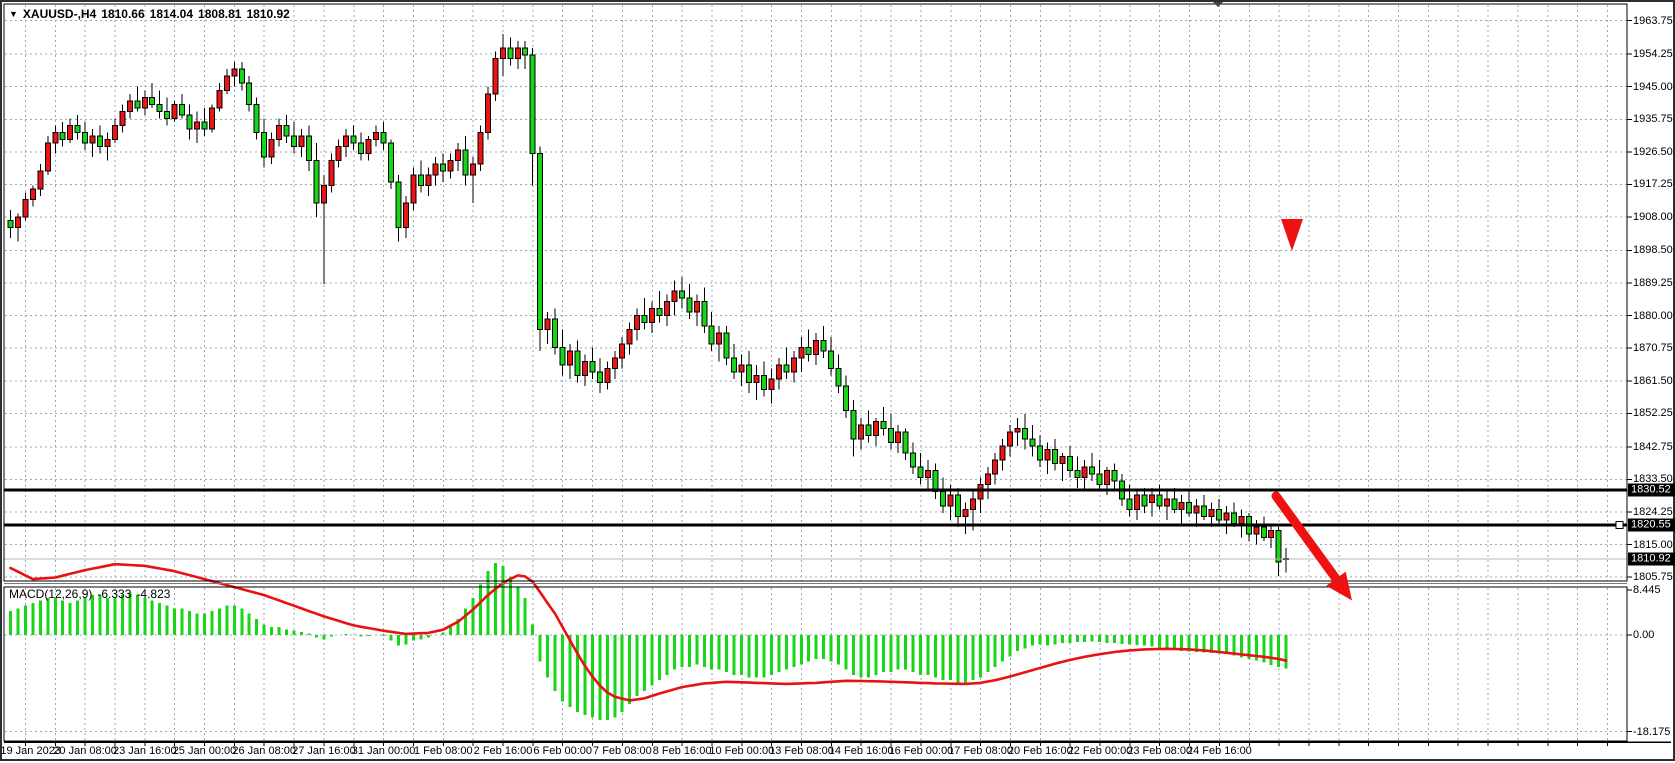 This screenshot has height=763, width=1675. I want to click on price-axis-label: 1842.75, so click(1653, 446).